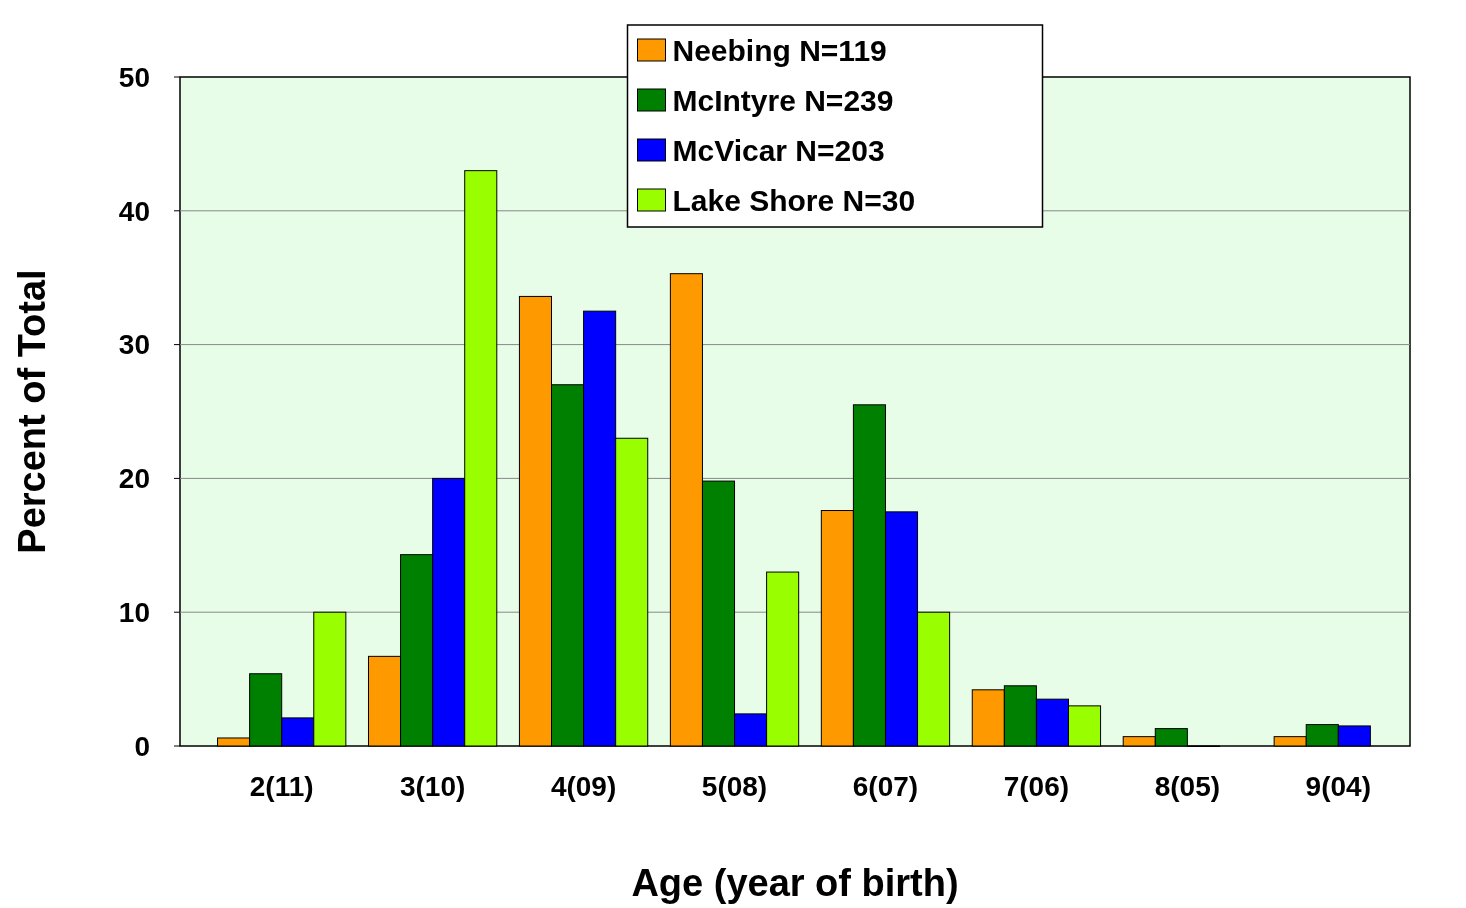  Describe the element at coordinates (795, 883) in the screenshot. I see `x-axis-title: Age (year of birth)` at that location.